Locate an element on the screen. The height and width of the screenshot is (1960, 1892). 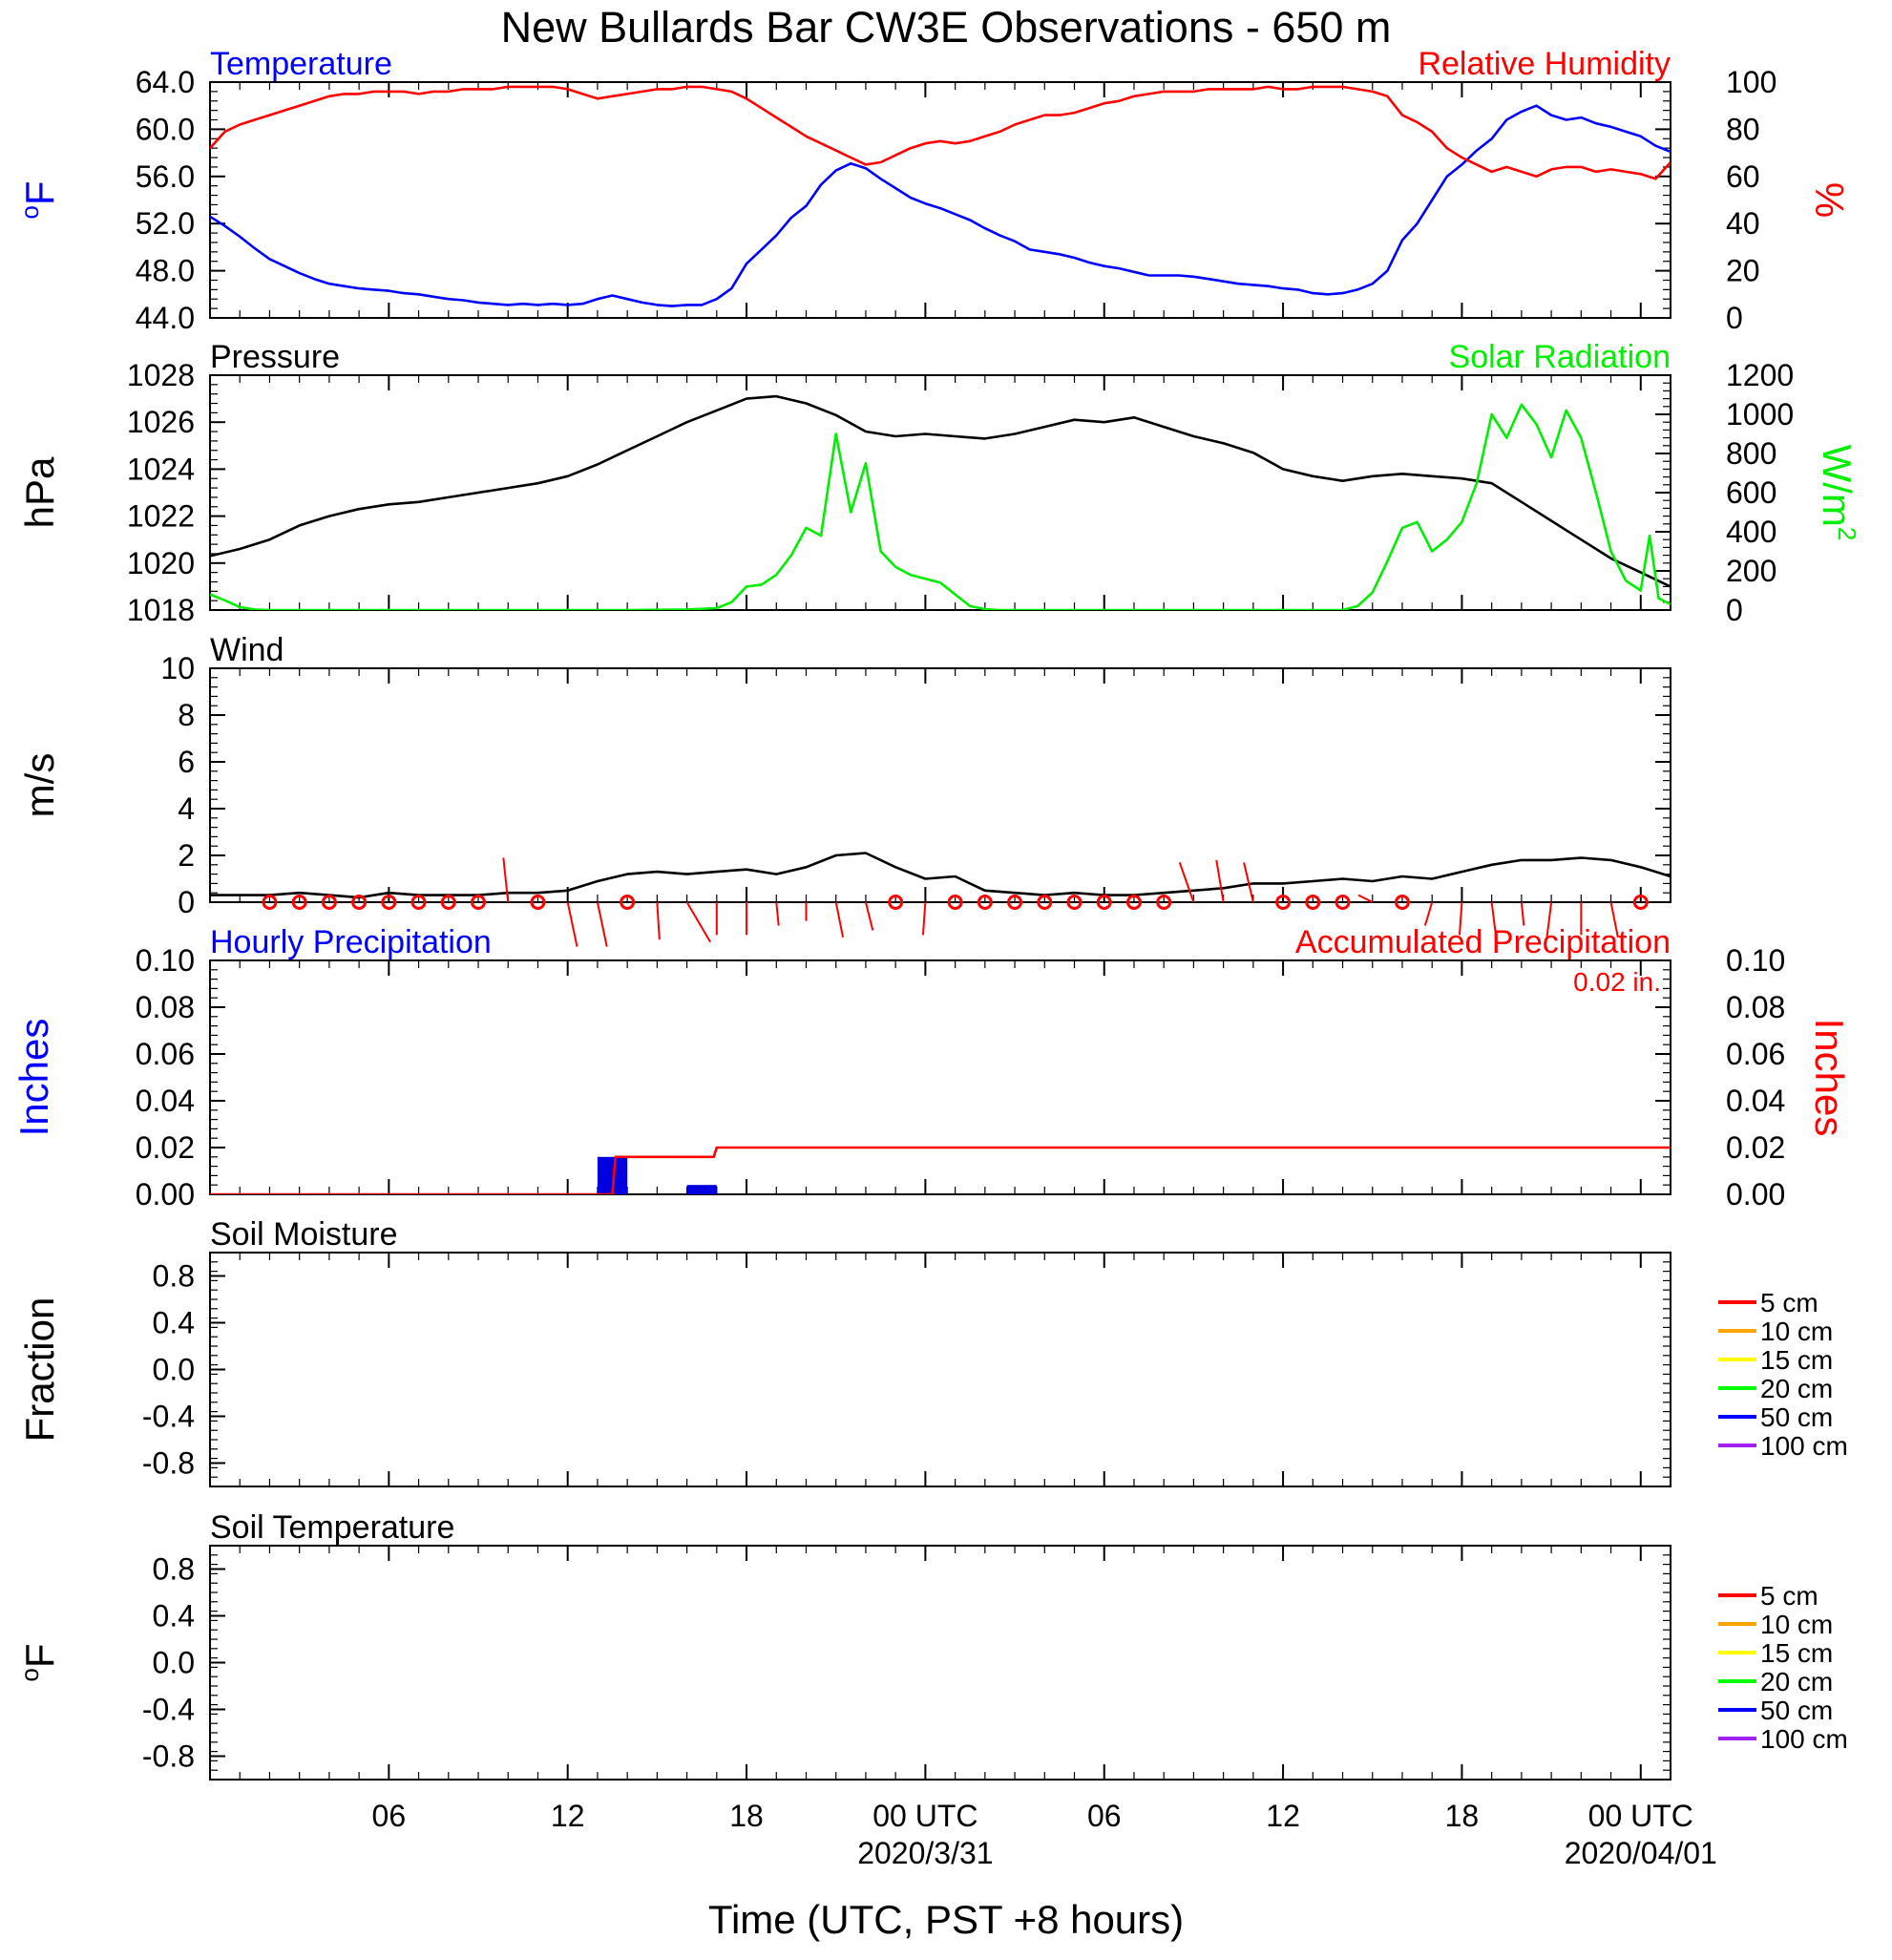
series-temperature is located at coordinates (940, 205).